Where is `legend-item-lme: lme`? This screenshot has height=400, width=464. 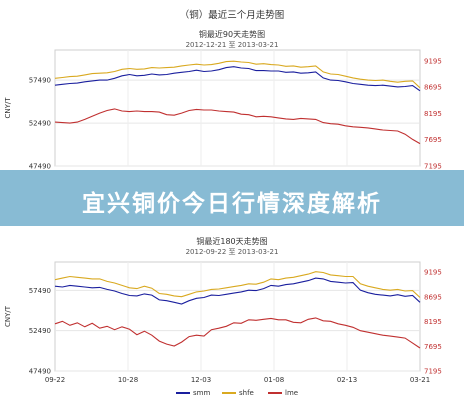 legend-item-lme: lme is located at coordinates (283, 393).